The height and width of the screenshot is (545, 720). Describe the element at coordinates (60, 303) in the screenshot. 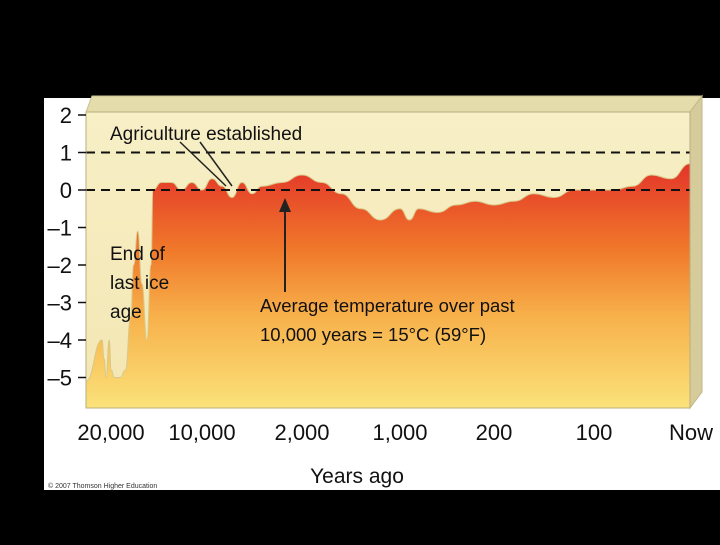

I see `y-tick-label: –3` at that location.